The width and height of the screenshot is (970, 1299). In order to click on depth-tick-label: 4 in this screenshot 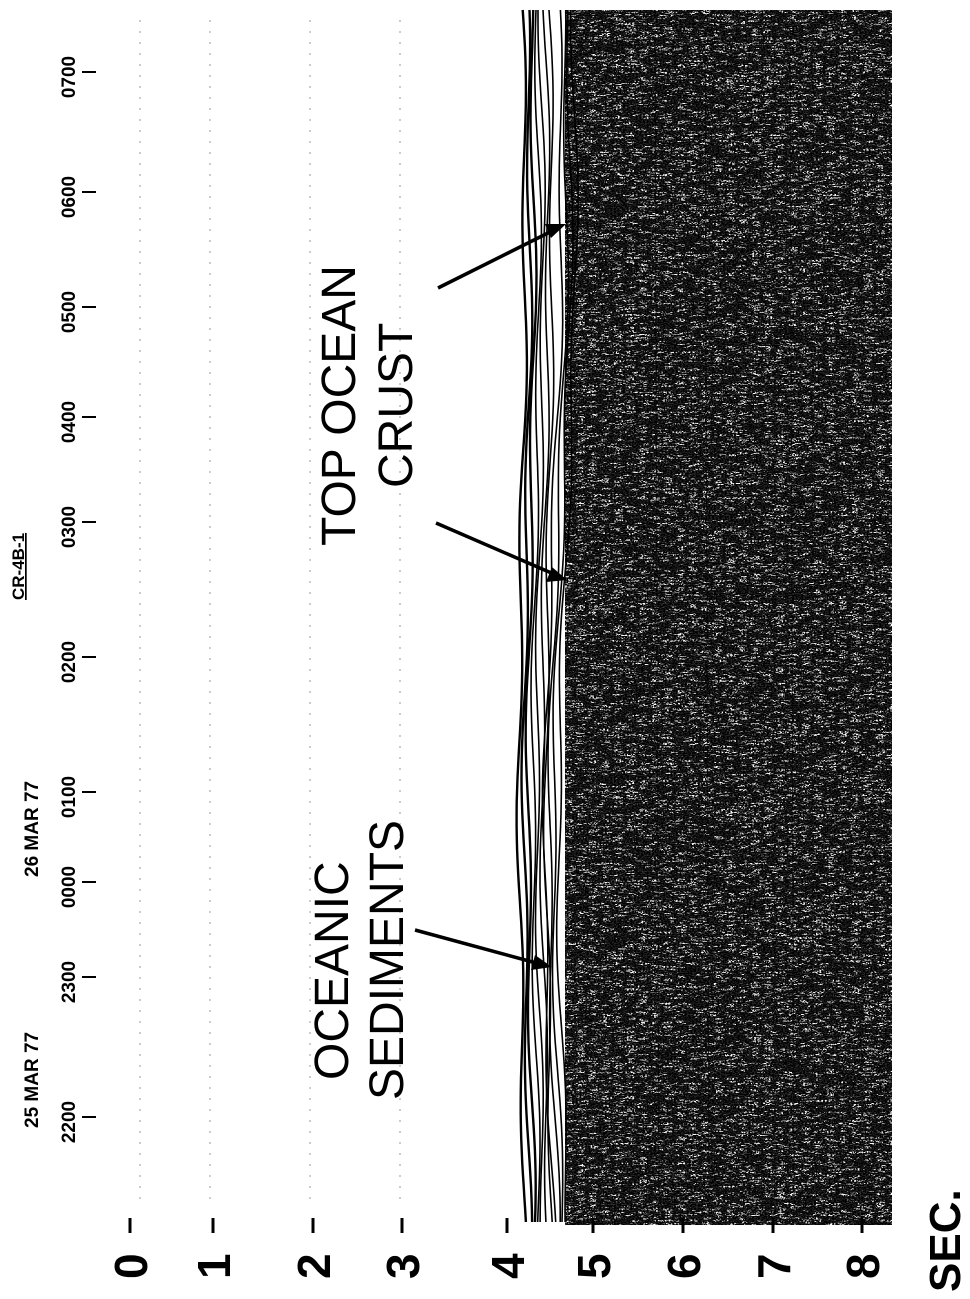, I will do `click(508, 1266)`.